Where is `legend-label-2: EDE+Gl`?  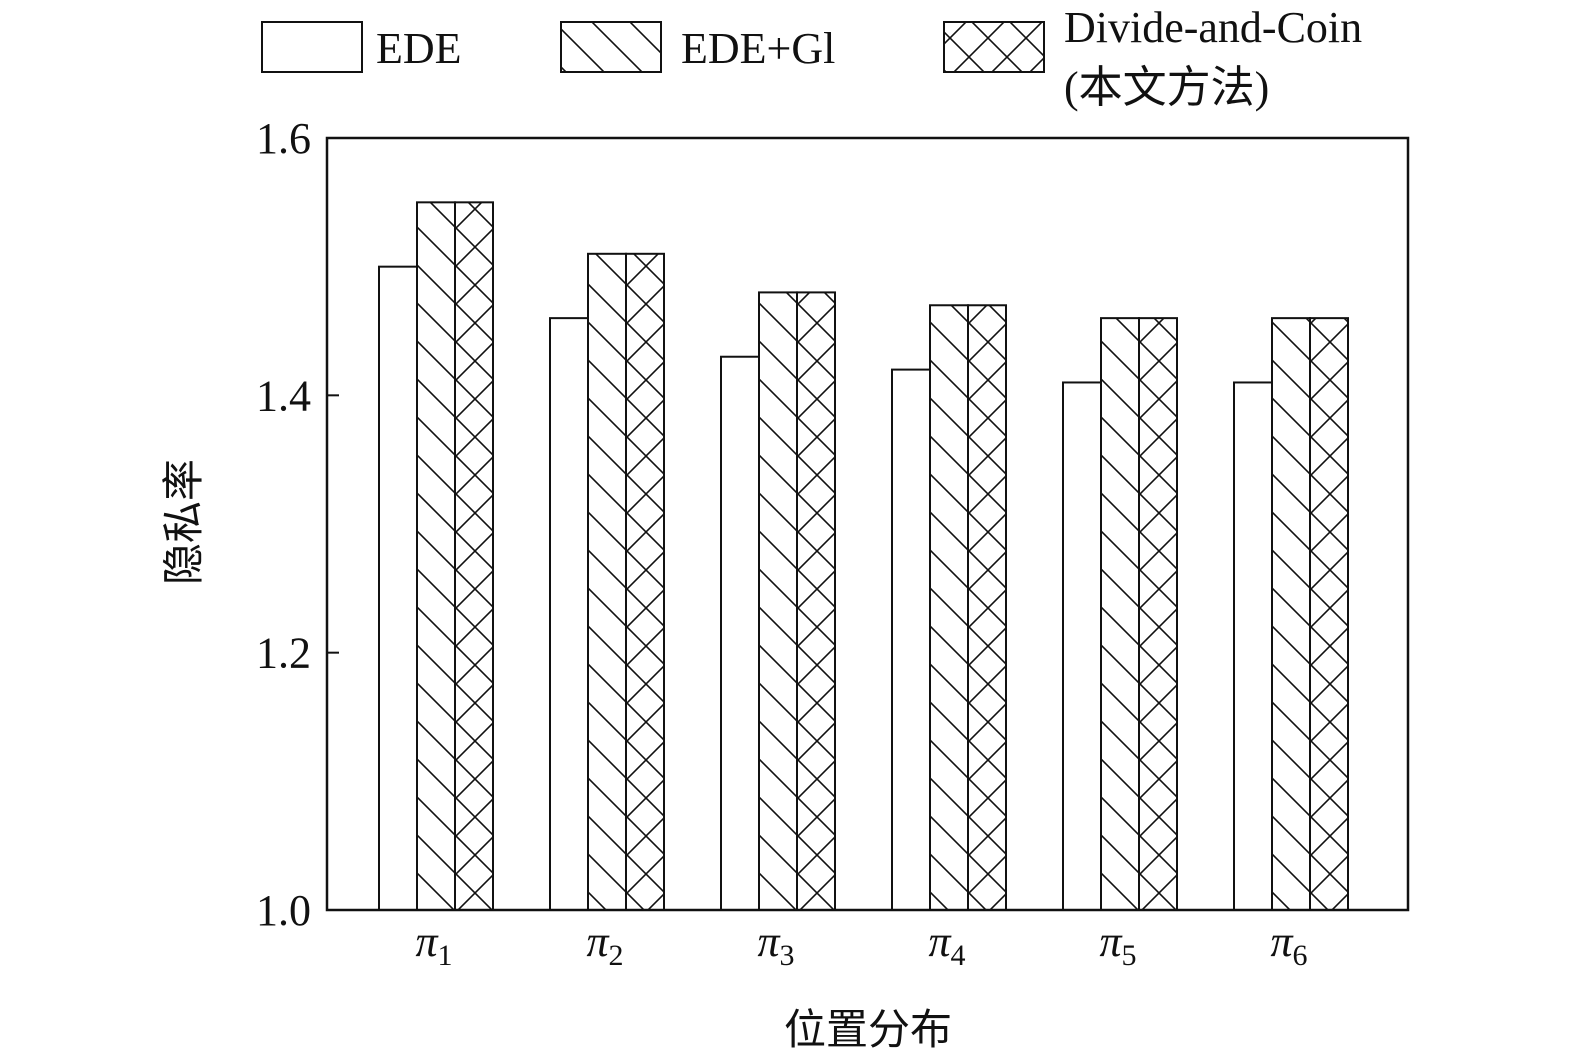
legend-label-2: EDE+Gl is located at coordinates (758, 48).